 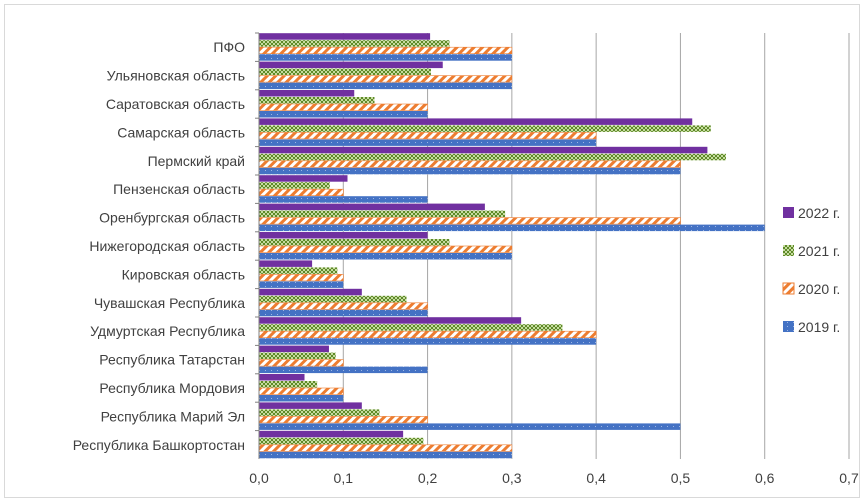 I want to click on bar-2022-г-ульяновская-область, so click(x=351, y=65).